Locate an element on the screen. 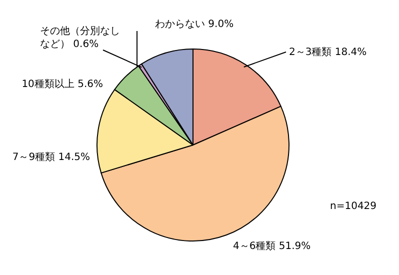 Image resolution: width=399 pixels, height=275 pixels. slice-label: わからない 9.0% is located at coordinates (194, 24).